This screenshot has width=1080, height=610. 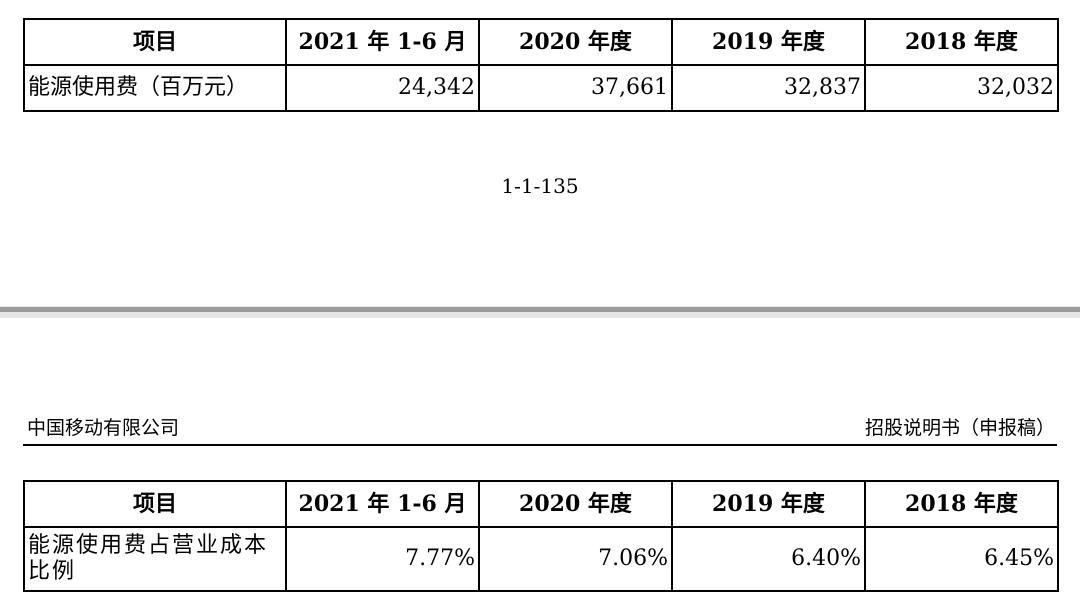 I want to click on value-2019: 6.40%, so click(x=768, y=559).